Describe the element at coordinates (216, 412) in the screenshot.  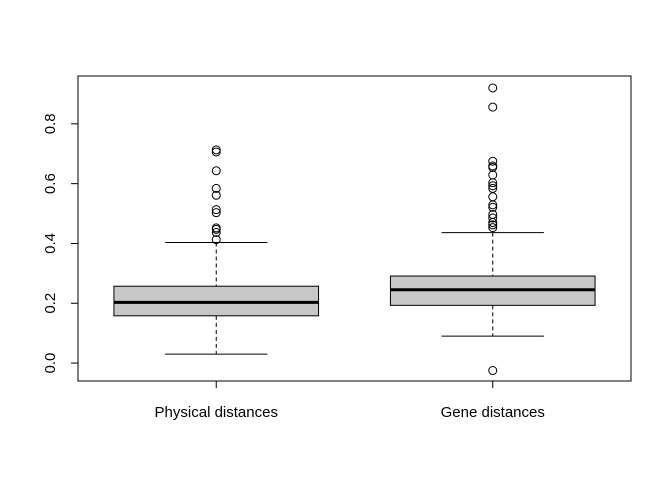
I see `x-category-label: Physical distances` at that location.